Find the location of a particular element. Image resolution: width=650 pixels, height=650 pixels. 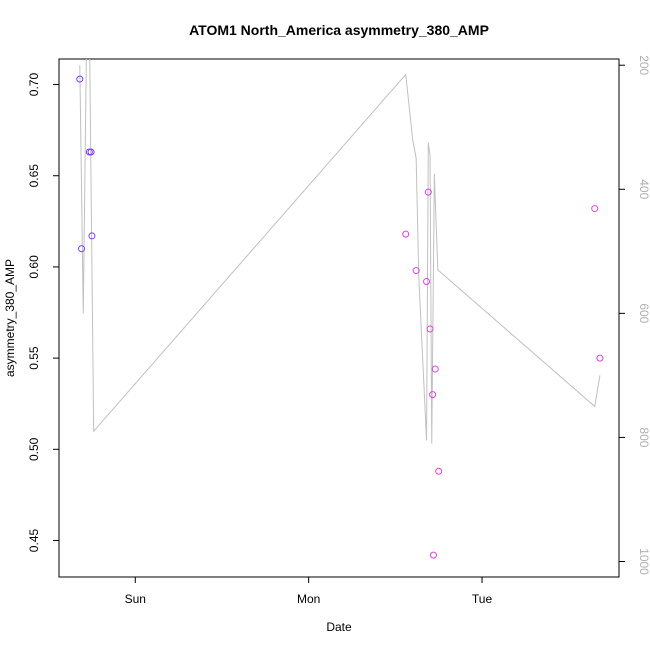

left-axis: 0.45 0.50 0.55 0.60 0.65 0.70 is located at coordinates (43, 313).